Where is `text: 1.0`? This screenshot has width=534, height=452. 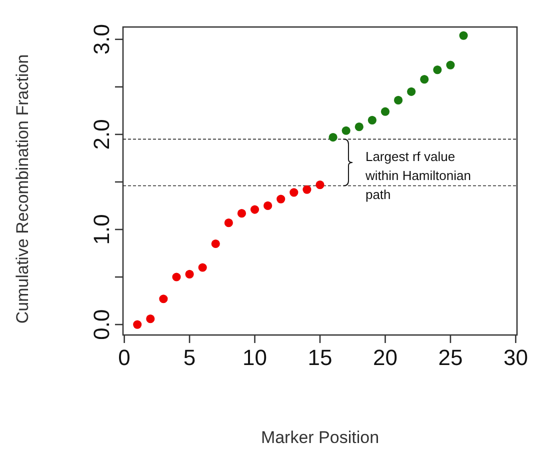 text: 1.0 is located at coordinates (101, 229).